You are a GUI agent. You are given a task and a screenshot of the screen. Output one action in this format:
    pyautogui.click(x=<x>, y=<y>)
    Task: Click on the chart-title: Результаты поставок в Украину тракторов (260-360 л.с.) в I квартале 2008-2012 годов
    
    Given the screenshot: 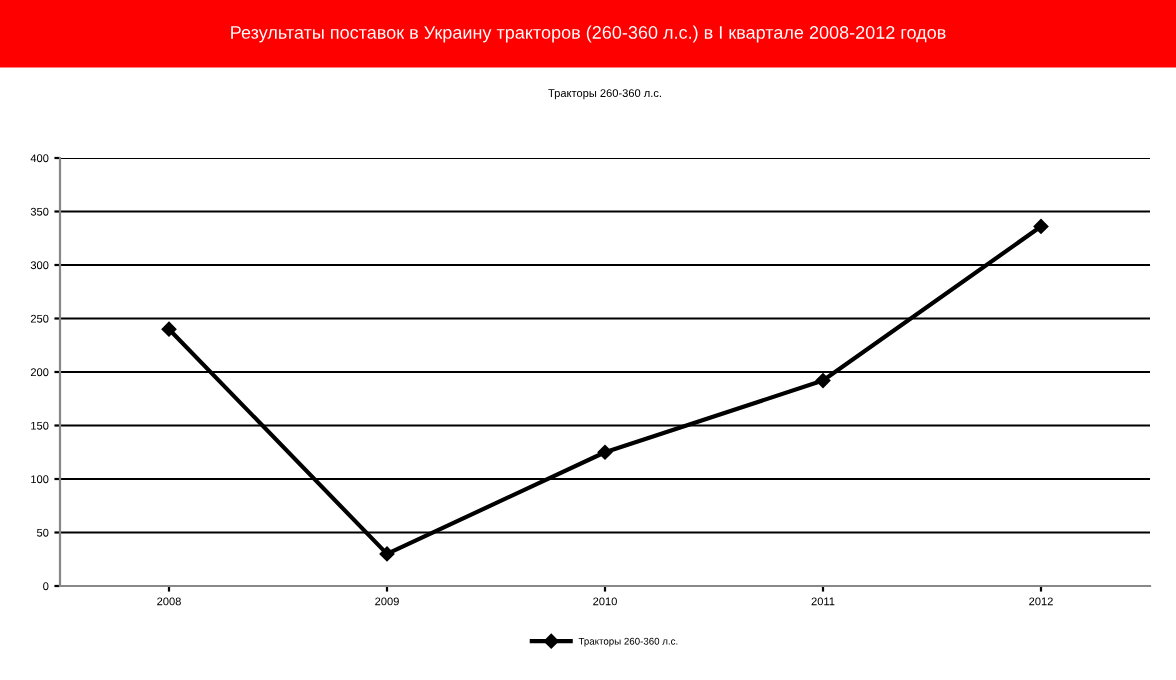 What is the action you would take?
    pyautogui.click(x=588, y=34)
    